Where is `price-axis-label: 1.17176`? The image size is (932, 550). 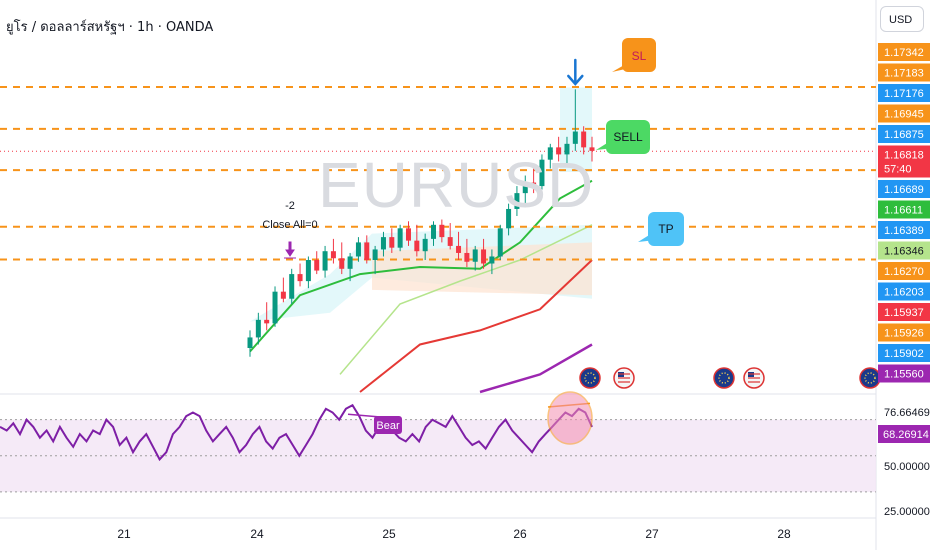
price-axis-label: 1.17176 is located at coordinates (904, 94).